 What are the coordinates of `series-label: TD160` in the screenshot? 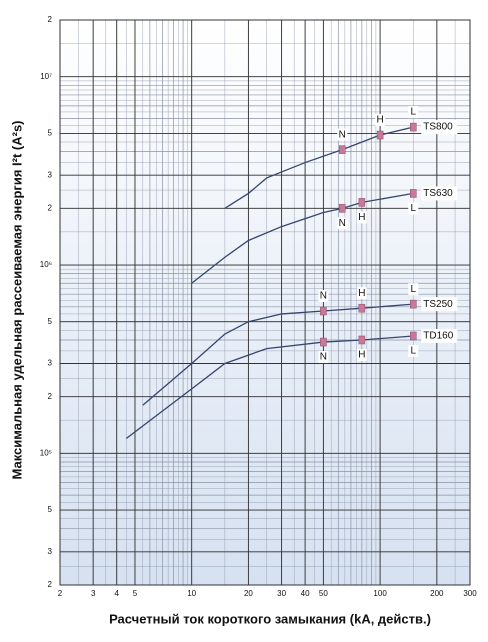 It's located at (438, 336).